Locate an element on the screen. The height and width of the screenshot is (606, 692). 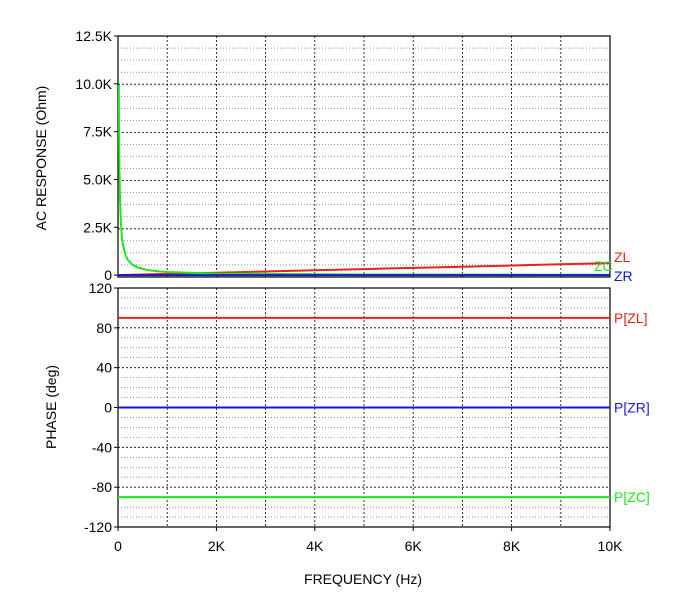
bottom-y-axis-label: PHASE (deg) is located at coordinates (51, 407).